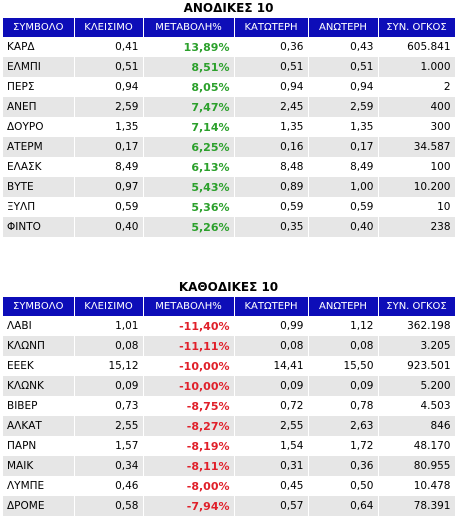  What do you see at coordinates (229, 207) in the screenshot?
I see `table-row: ΞΥΛΠ 0,59 5,36% 0,59 0,59 10` at bounding box center [229, 207].